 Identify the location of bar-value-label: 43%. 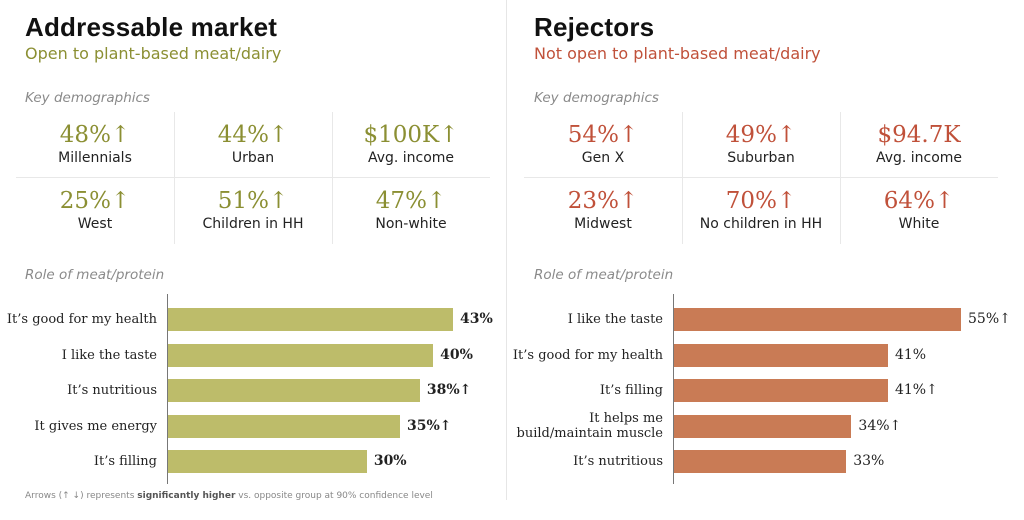
(476, 319).